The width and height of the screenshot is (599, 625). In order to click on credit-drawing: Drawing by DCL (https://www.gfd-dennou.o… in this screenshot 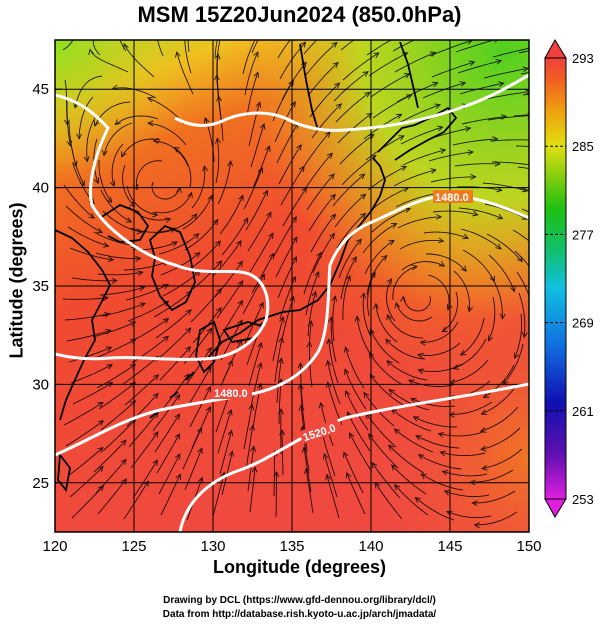, I will do `click(299, 600)`.